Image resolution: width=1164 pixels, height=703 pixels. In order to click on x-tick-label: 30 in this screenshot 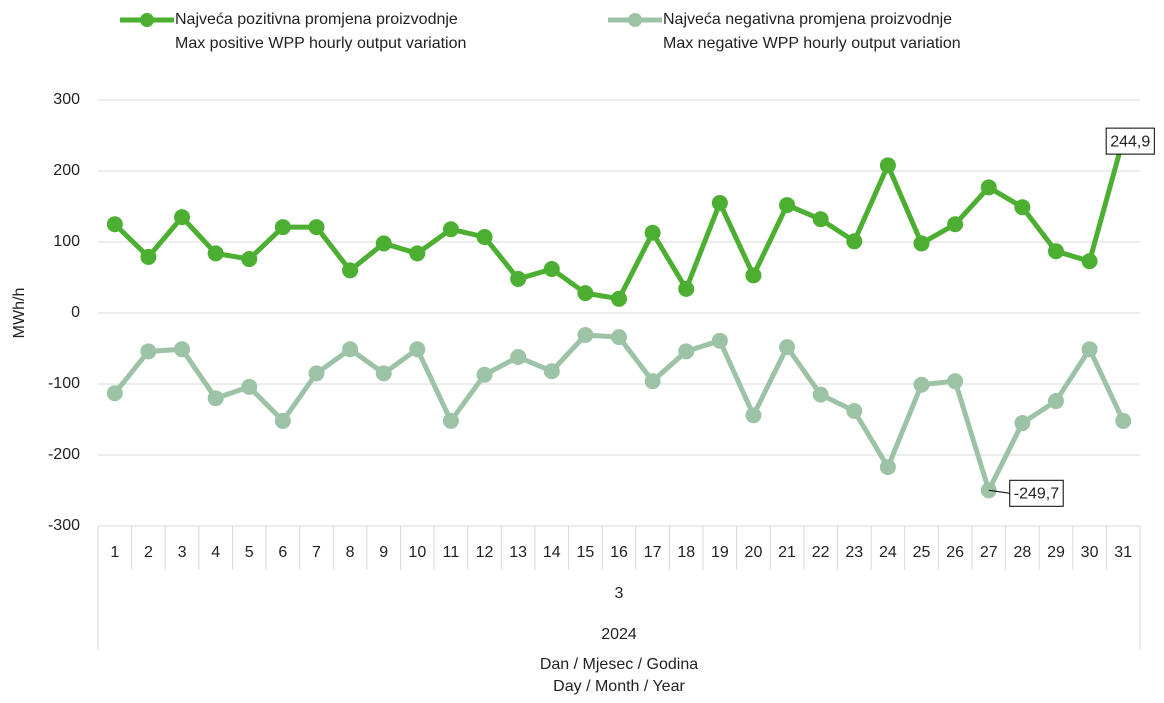, I will do `click(1090, 552)`.